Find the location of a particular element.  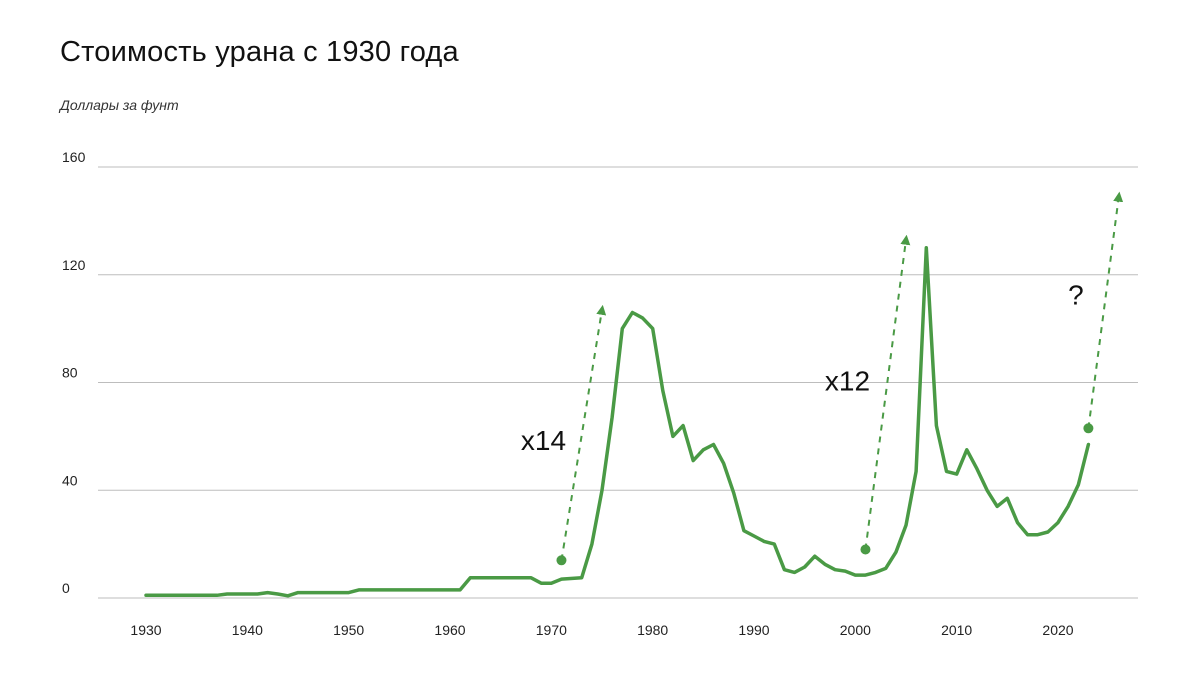

annotation-label-0: x14 is located at coordinates (543, 440).